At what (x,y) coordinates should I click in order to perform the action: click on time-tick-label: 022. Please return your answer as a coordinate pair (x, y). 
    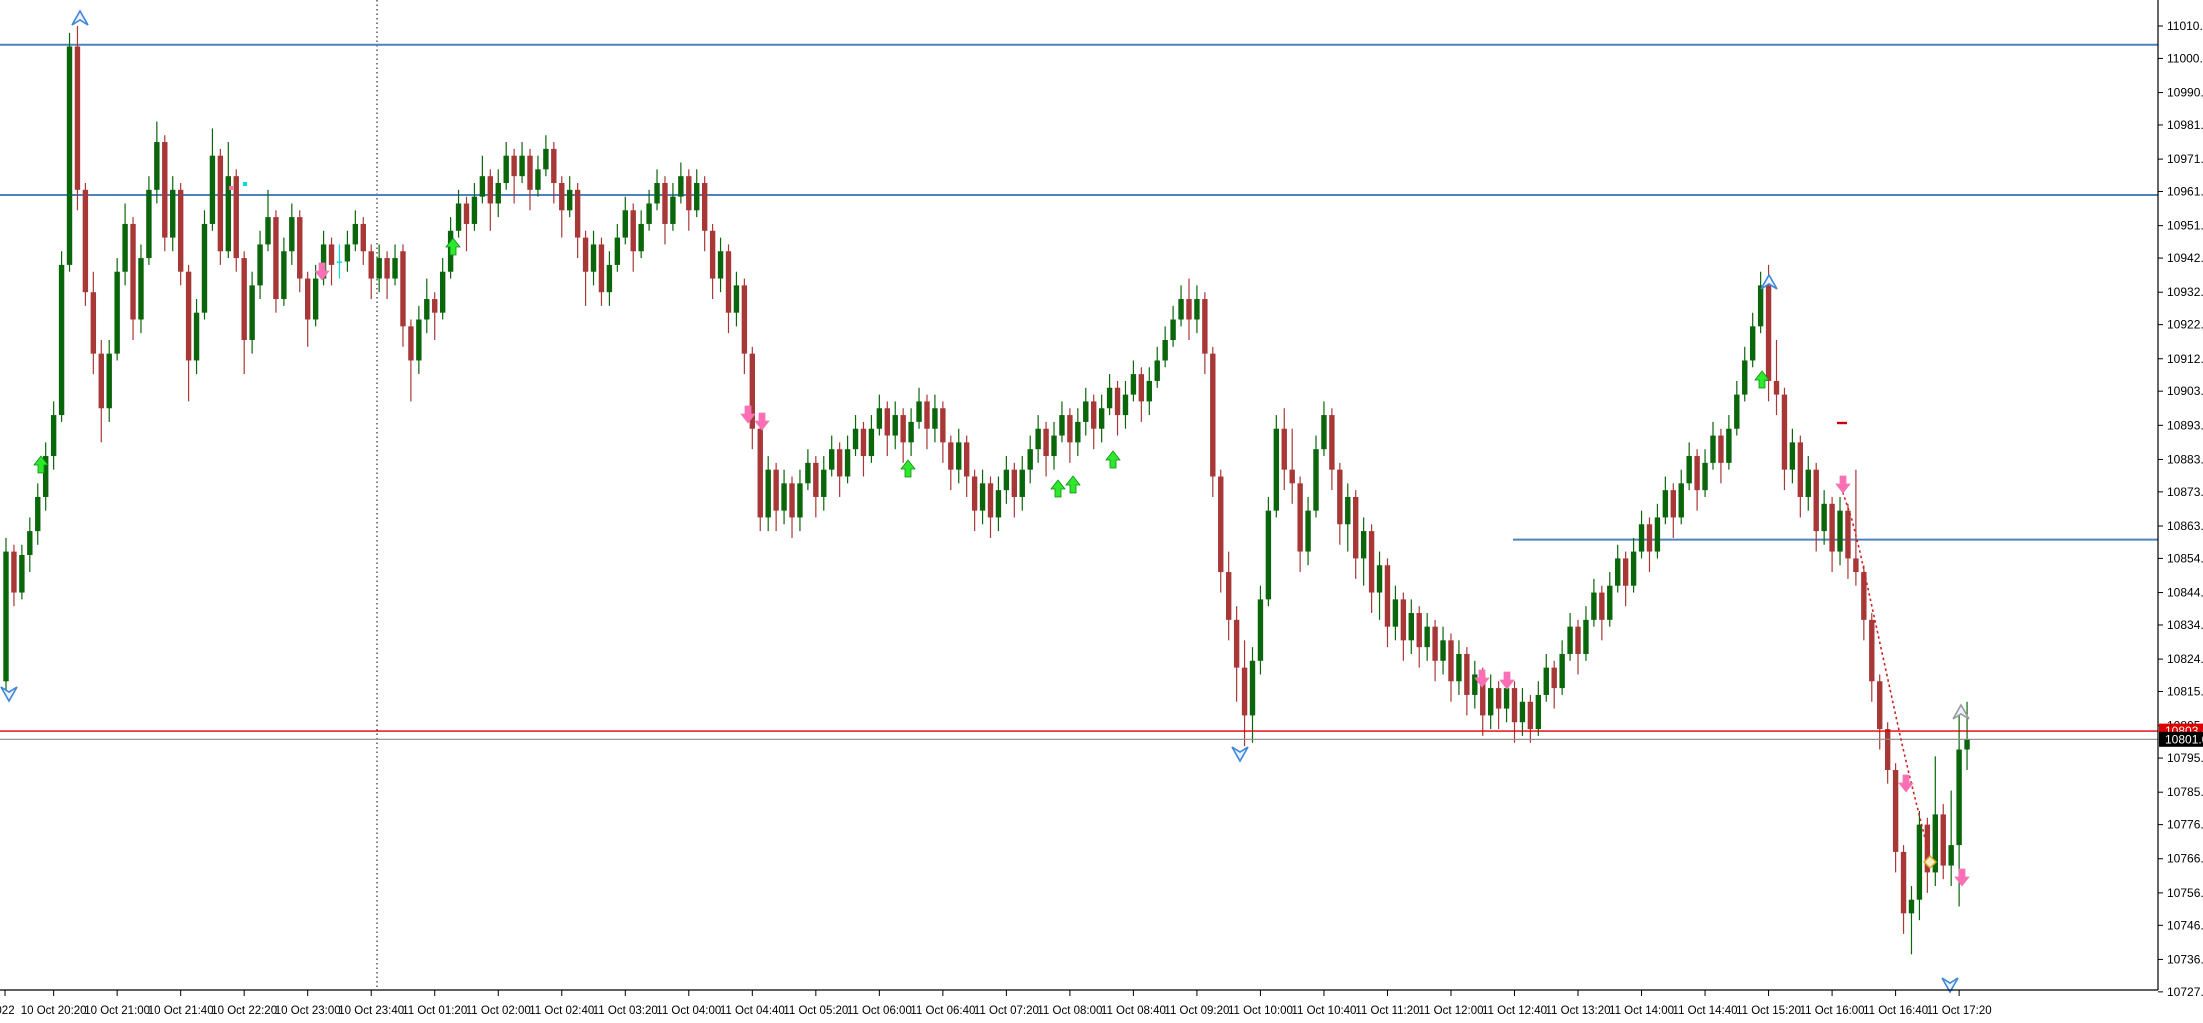
    Looking at the image, I should click on (7, 1011).